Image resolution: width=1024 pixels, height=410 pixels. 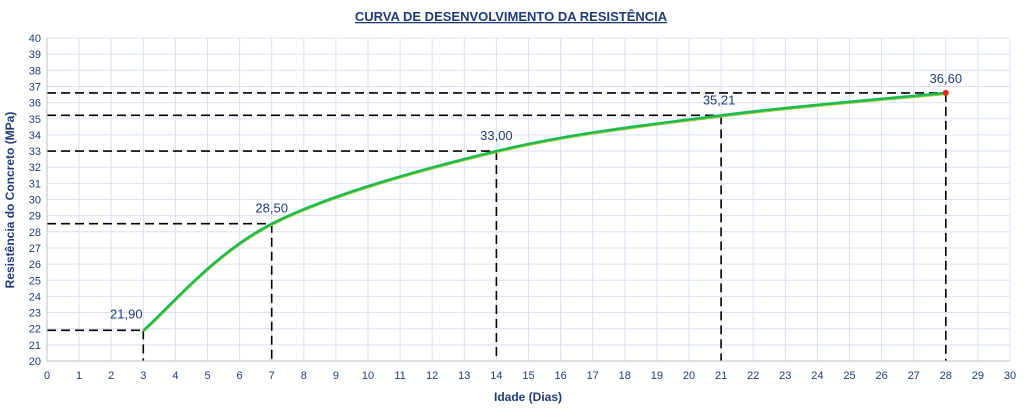 I want to click on x-tick-label: 7, so click(x=272, y=376).